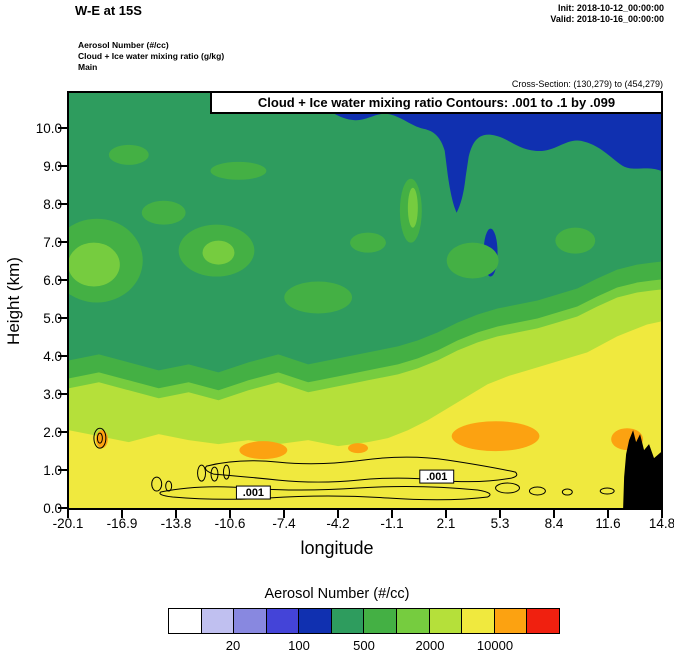  I want to click on y-tick-label: 8.0, so click(52, 204).